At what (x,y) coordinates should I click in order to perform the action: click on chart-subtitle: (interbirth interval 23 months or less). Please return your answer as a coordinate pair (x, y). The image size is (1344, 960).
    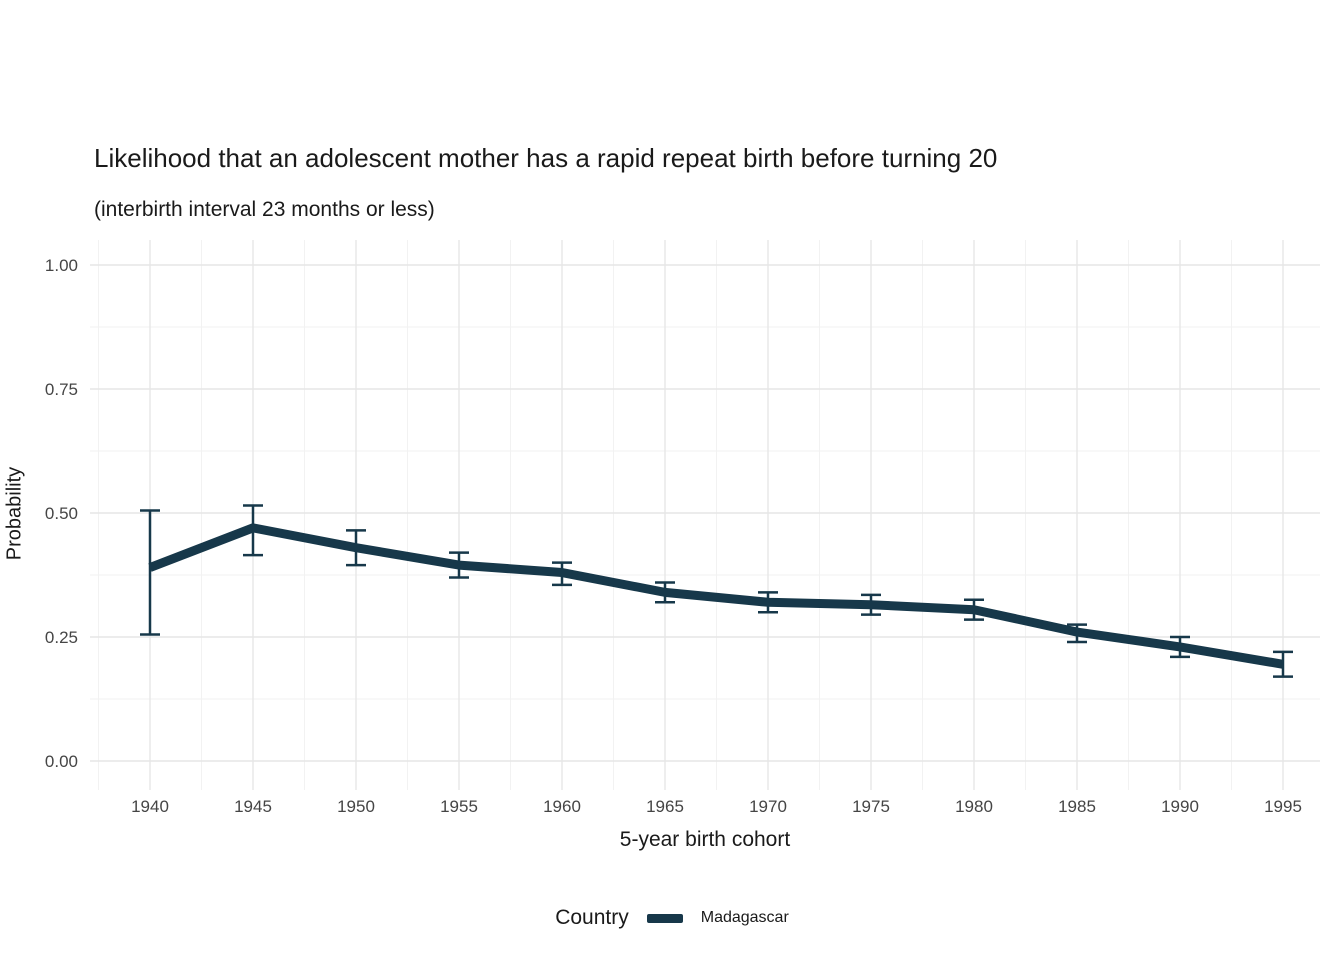
    Looking at the image, I should click on (264, 209).